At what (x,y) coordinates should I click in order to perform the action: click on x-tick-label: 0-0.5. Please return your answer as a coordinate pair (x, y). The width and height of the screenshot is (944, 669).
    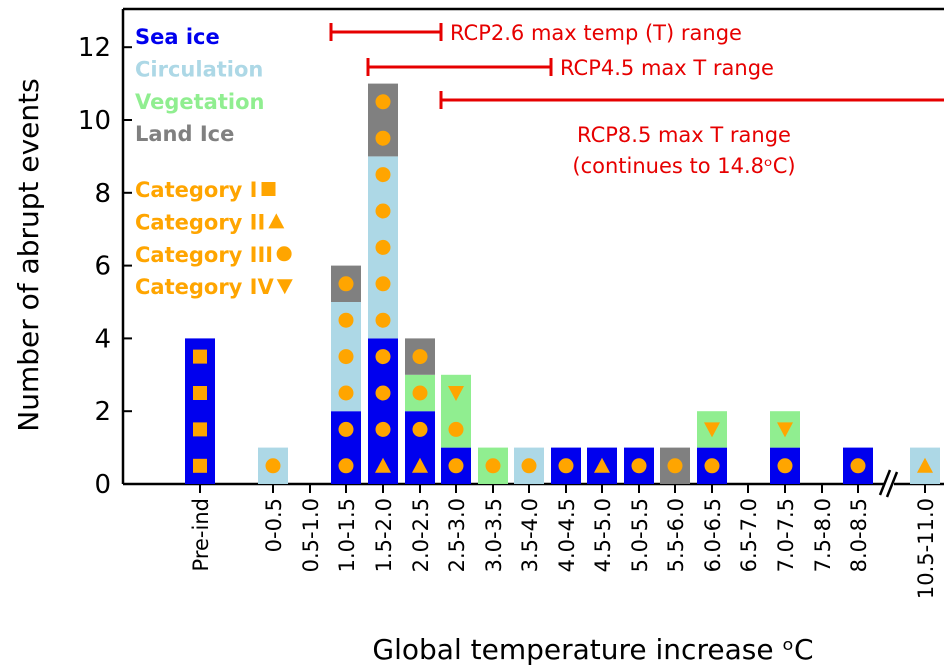
    Looking at the image, I should click on (274, 525).